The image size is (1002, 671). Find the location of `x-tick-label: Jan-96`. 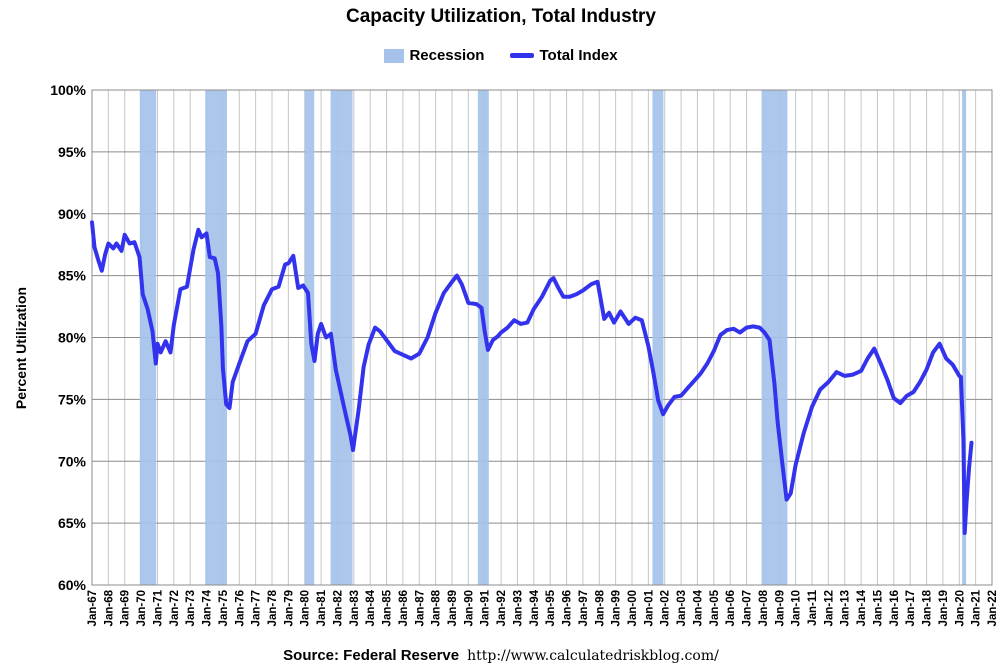

x-tick-label: Jan-96 is located at coordinates (568, 608).